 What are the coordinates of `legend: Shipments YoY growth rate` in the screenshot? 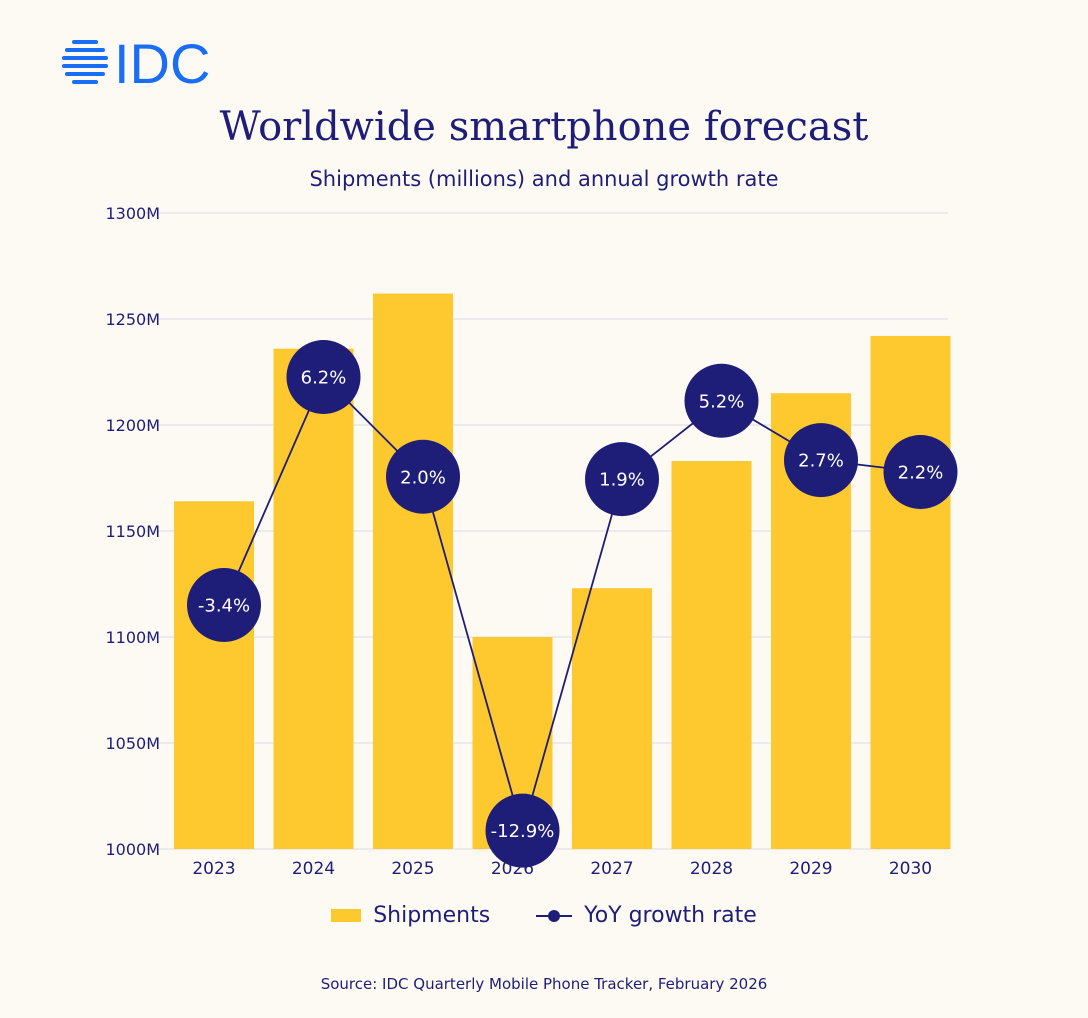 It's located at (544, 915).